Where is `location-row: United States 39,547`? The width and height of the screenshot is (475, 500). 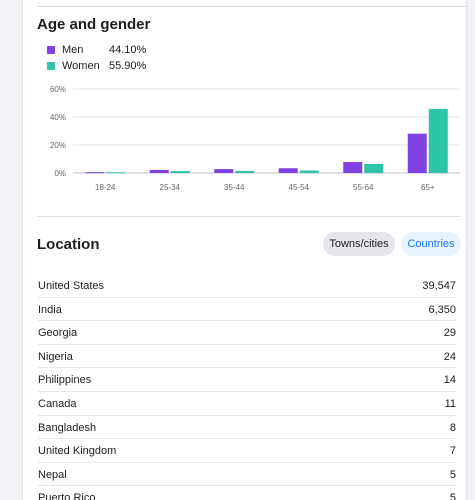 location-row: United States 39,547 is located at coordinates (247, 286).